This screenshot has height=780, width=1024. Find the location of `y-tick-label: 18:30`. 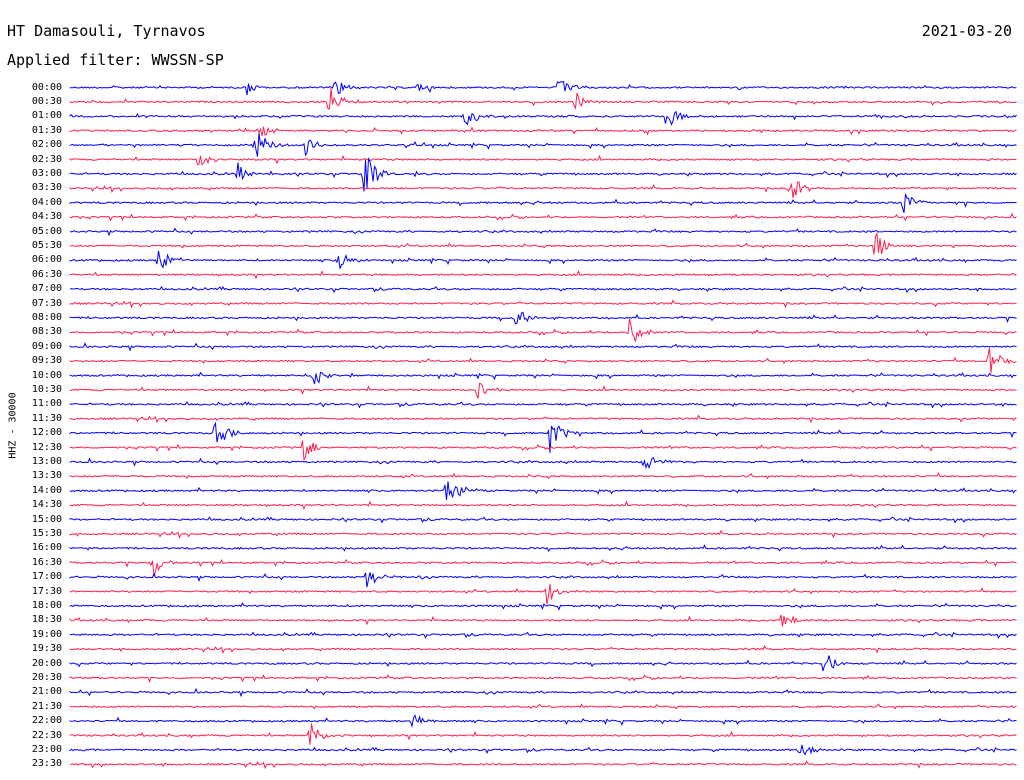

y-tick-label: 18:30 is located at coordinates (46, 620).